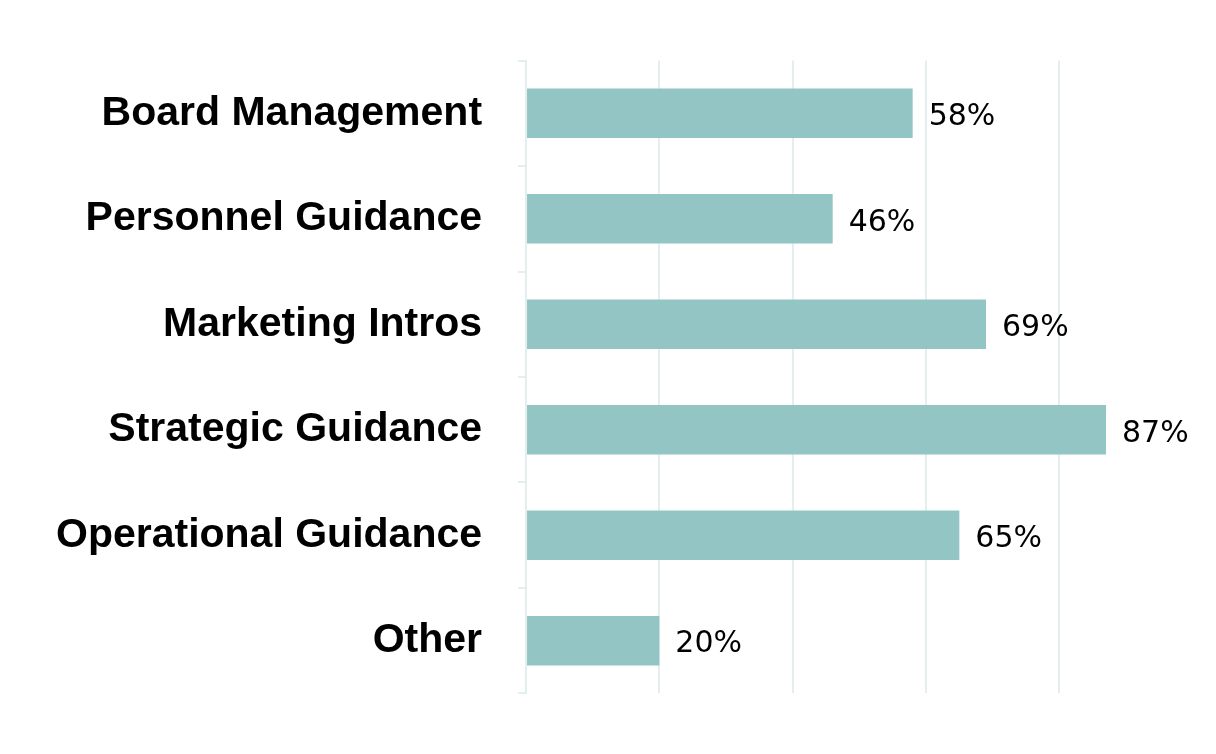 The height and width of the screenshot is (754, 1216). Describe the element at coordinates (1035, 326) in the screenshot. I see `data-label: 69%` at that location.